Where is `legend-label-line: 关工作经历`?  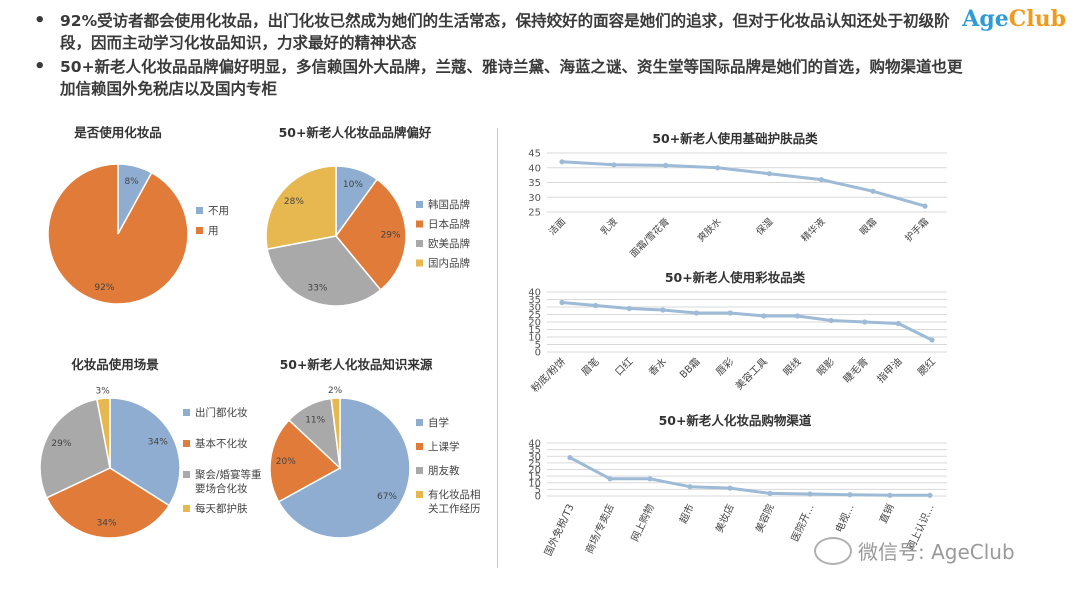
legend-label-line: 关工作经历 is located at coordinates (454, 508).